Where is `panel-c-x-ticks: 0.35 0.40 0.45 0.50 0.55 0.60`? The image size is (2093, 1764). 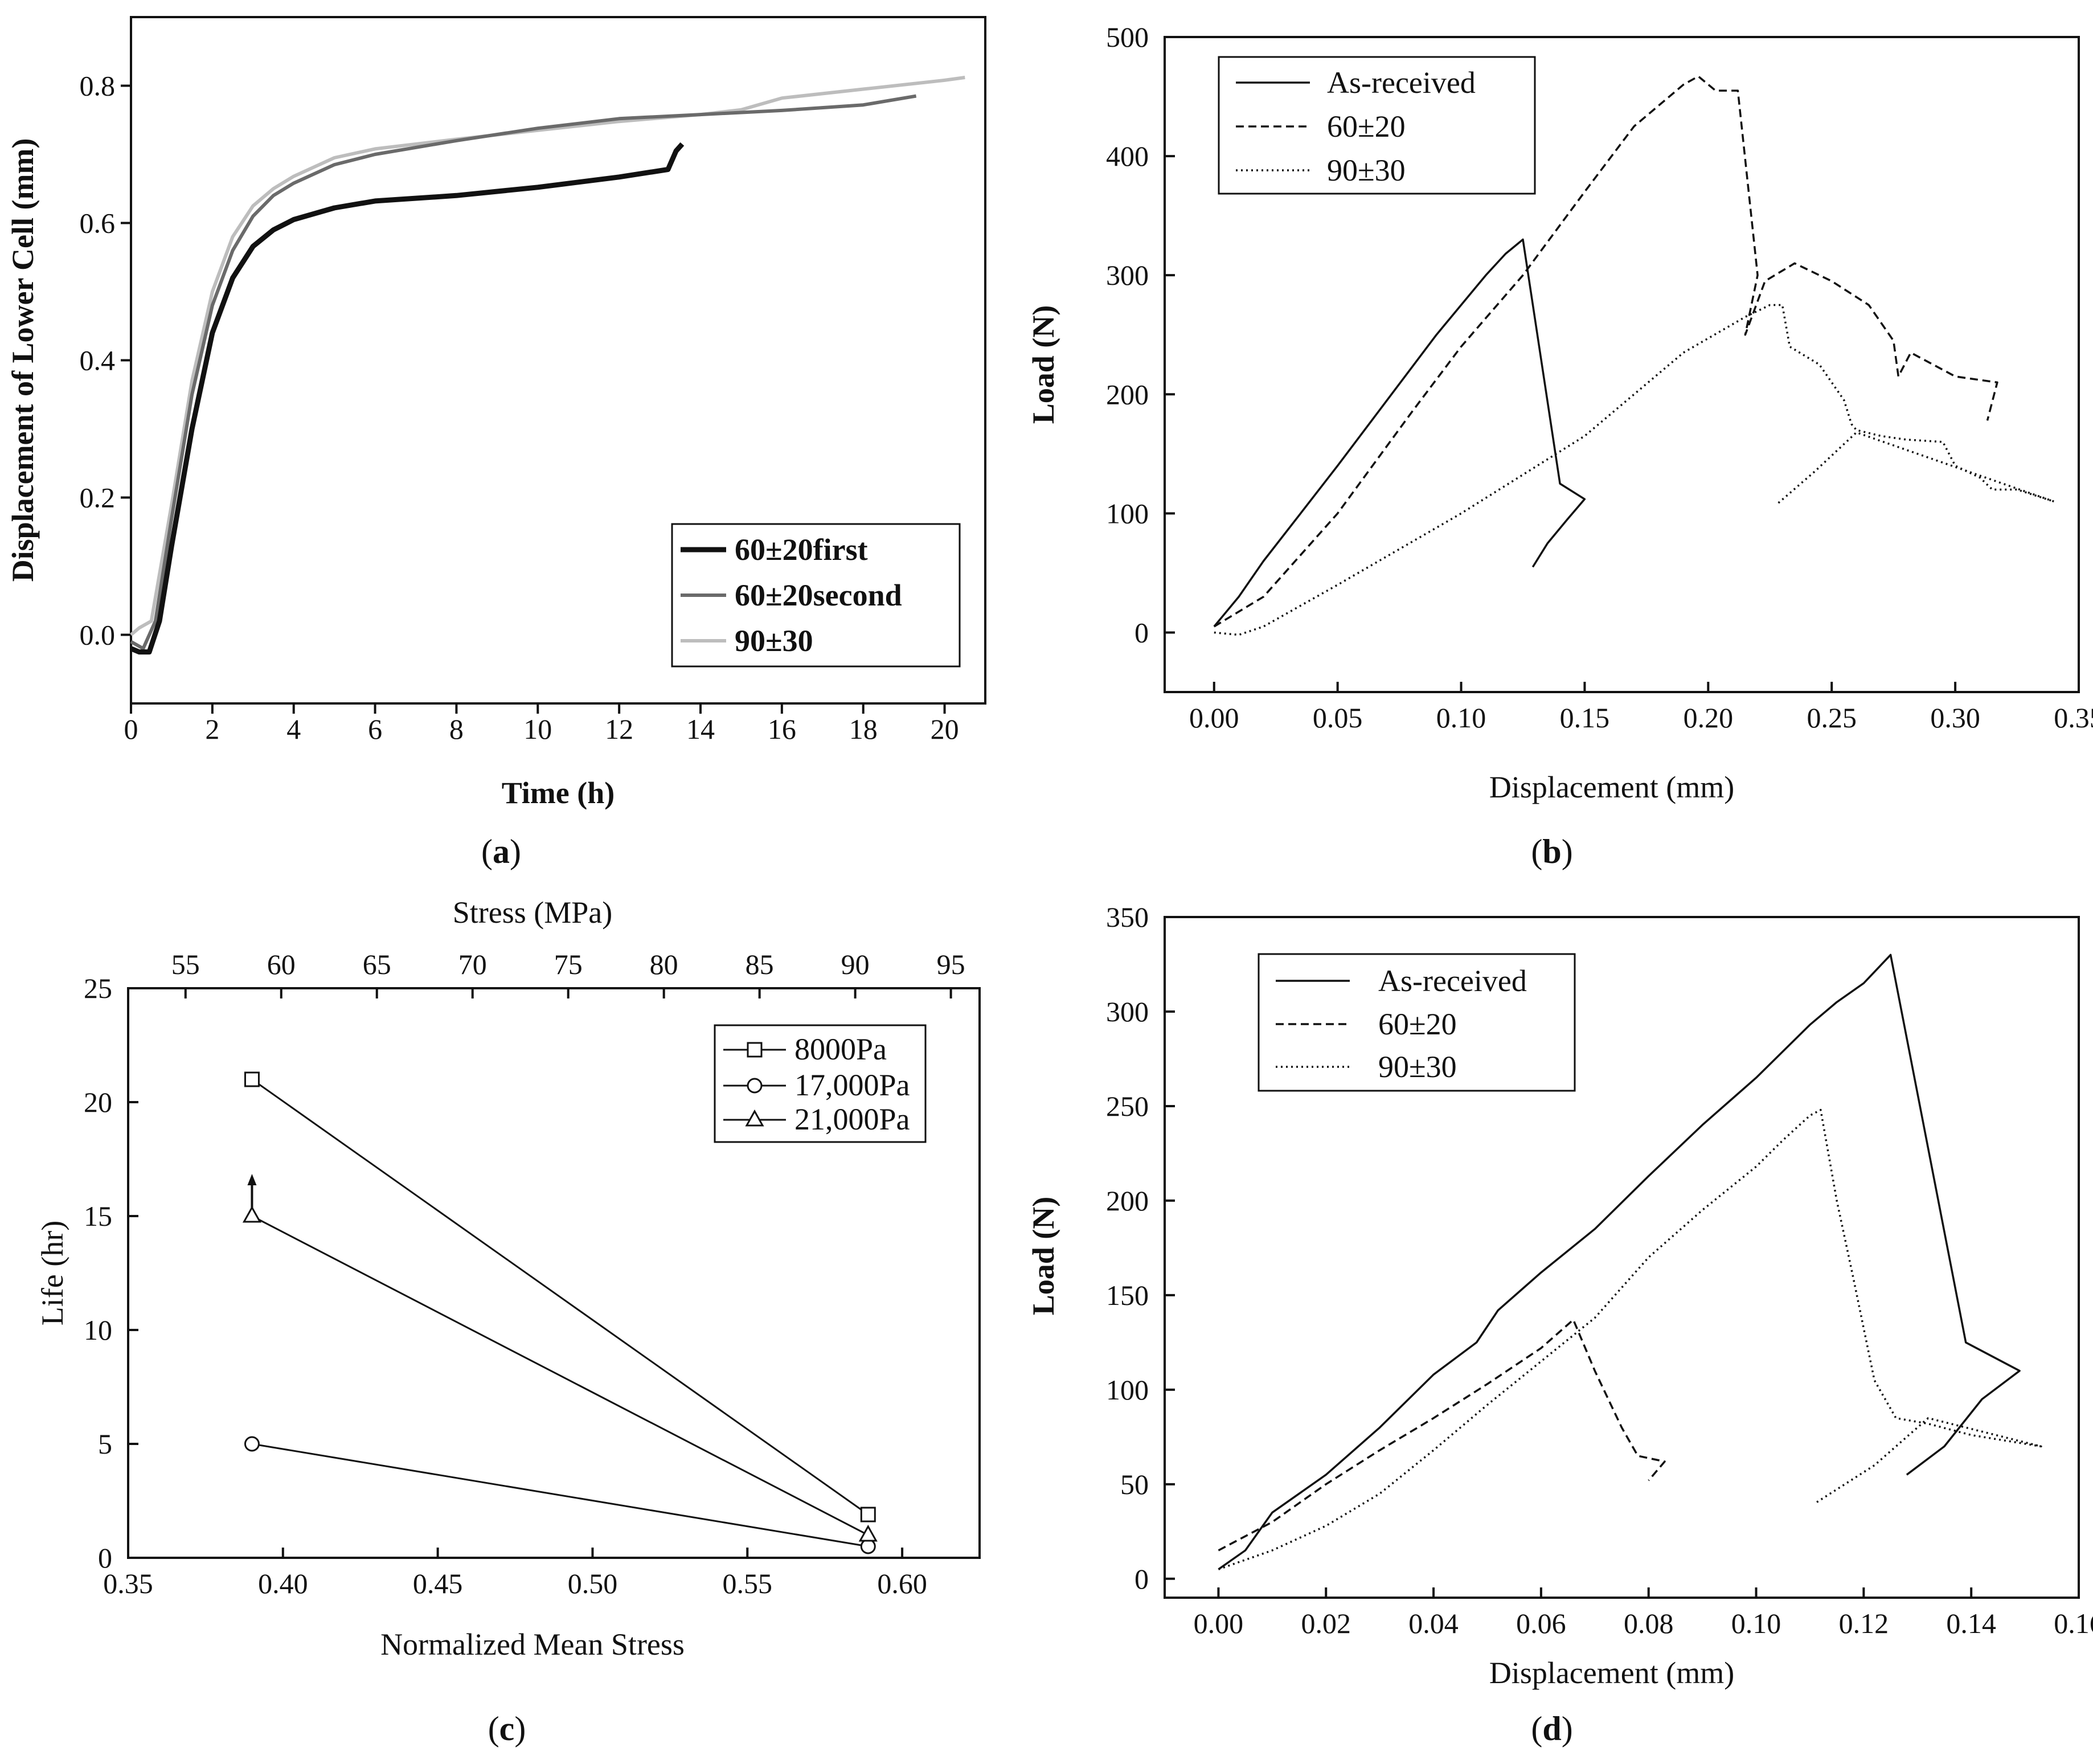 panel-c-x-ticks: 0.35 0.40 0.45 0.50 0.55 0.60 is located at coordinates (515, 1573).